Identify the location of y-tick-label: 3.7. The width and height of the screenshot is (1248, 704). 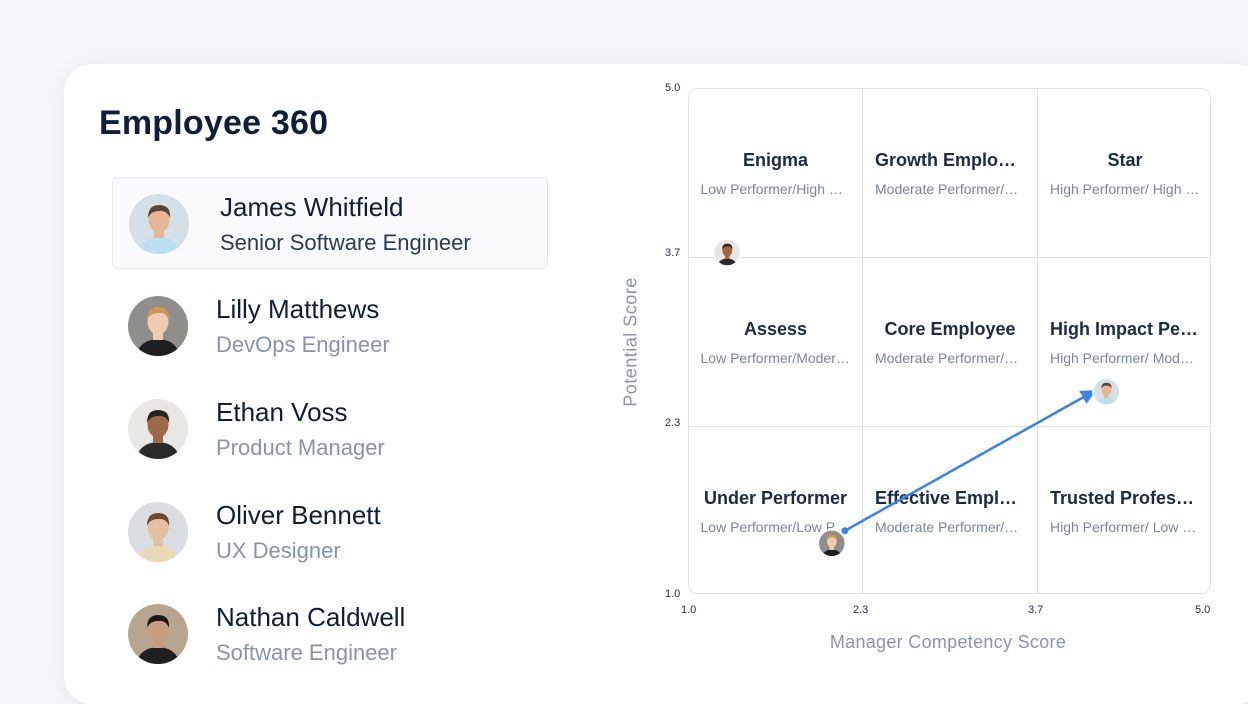
(673, 253).